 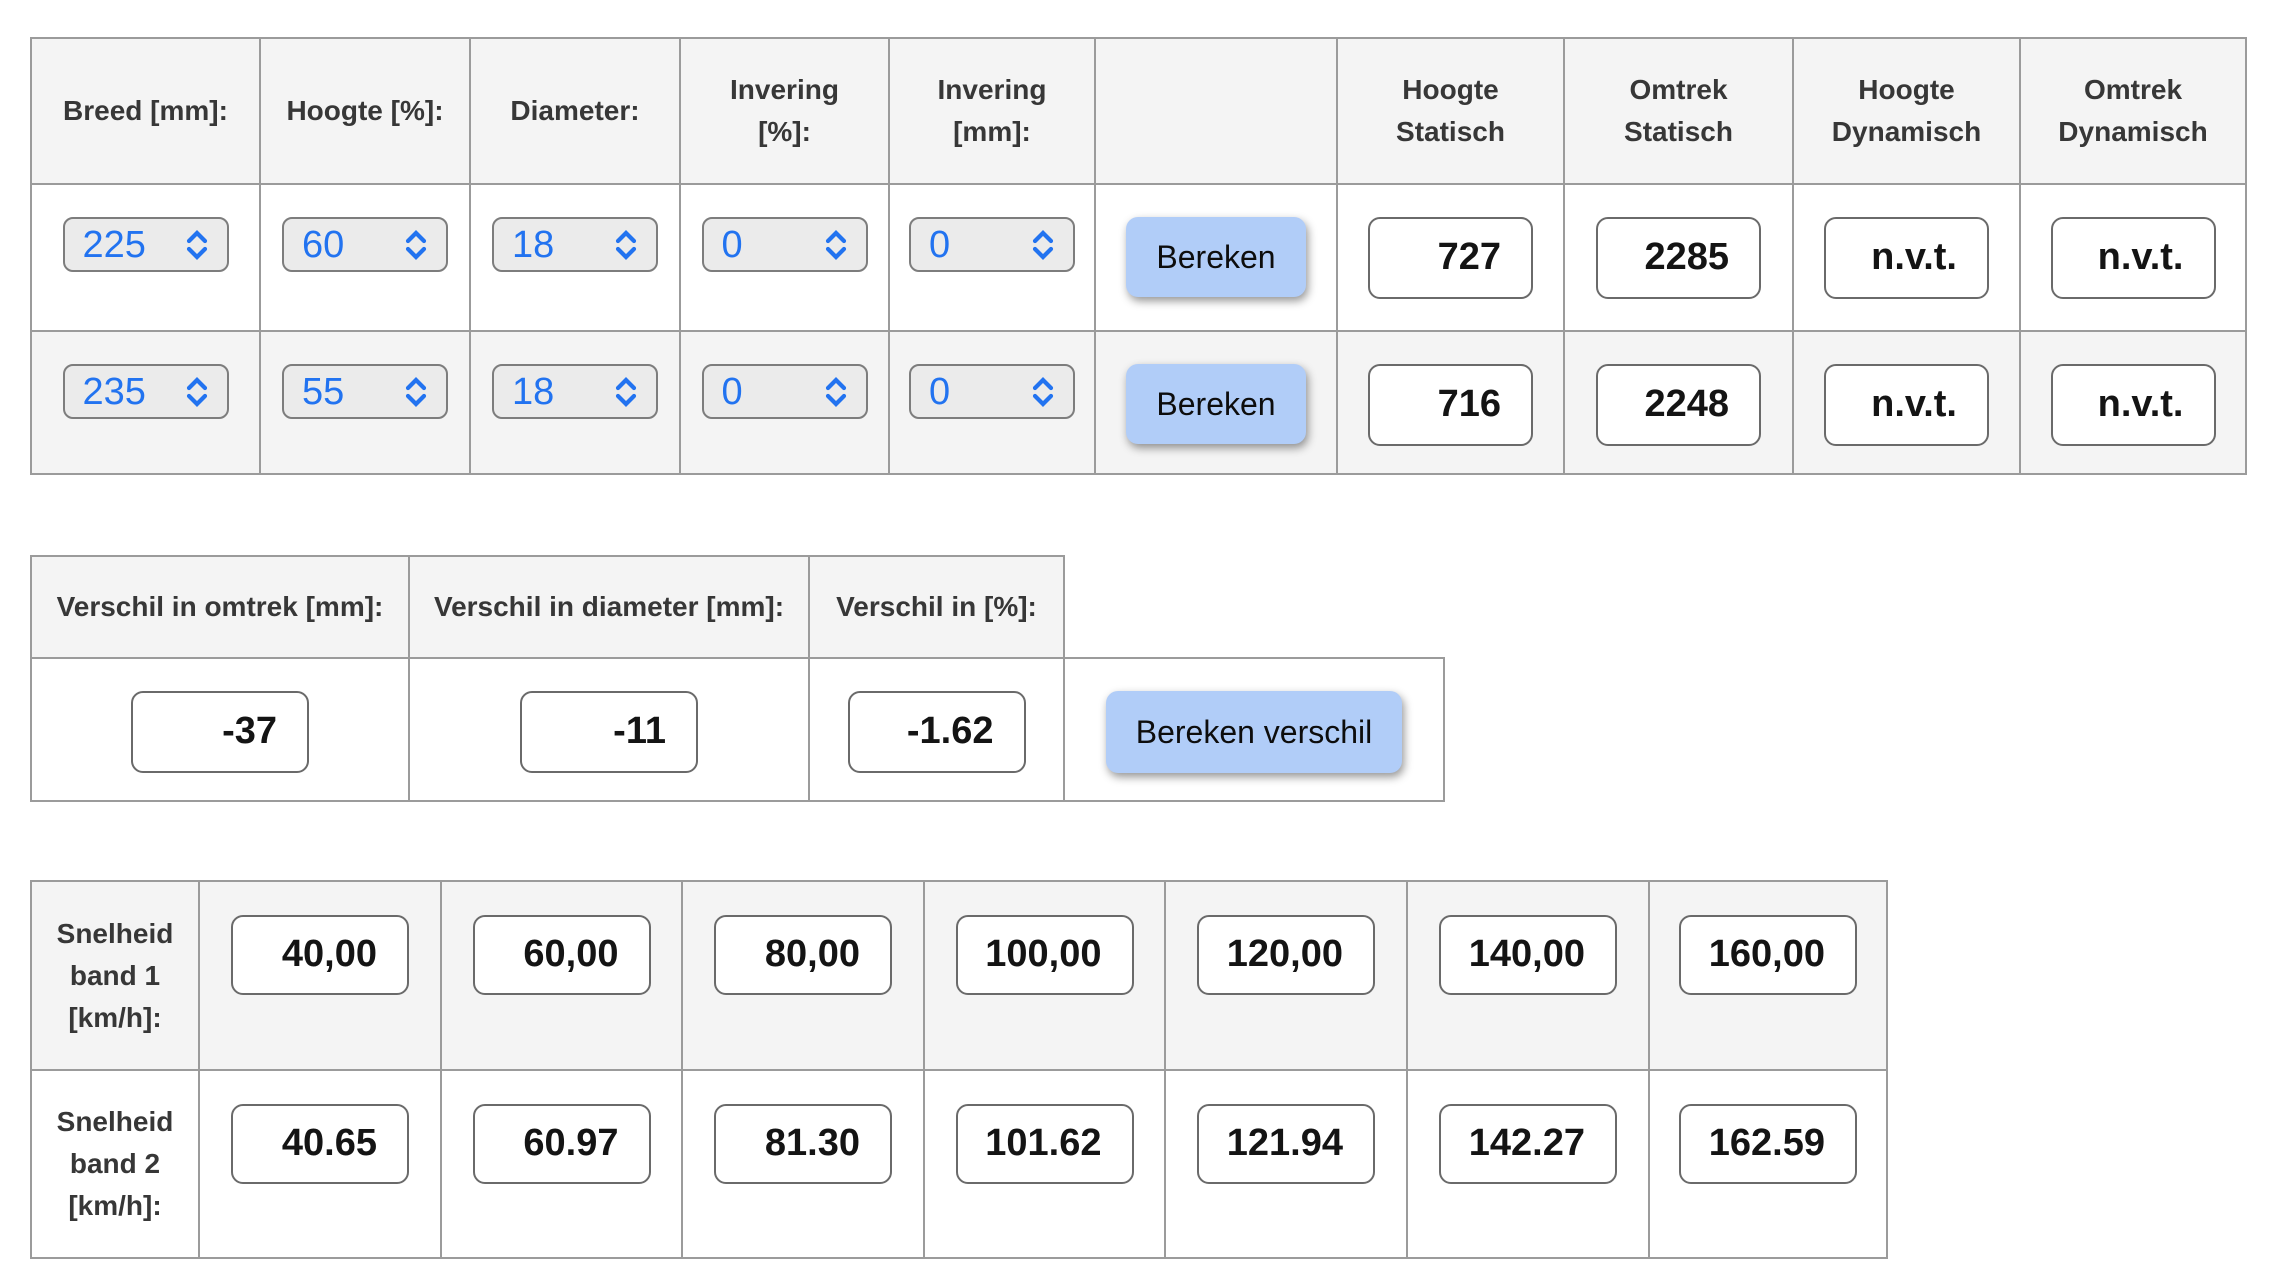 I want to click on header-empty, so click(x=1216, y=111).